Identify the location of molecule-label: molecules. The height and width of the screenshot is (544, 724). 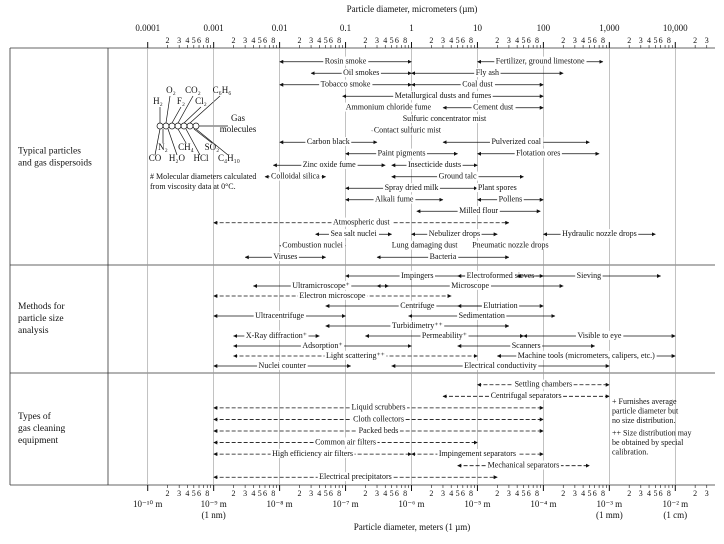
(238, 129).